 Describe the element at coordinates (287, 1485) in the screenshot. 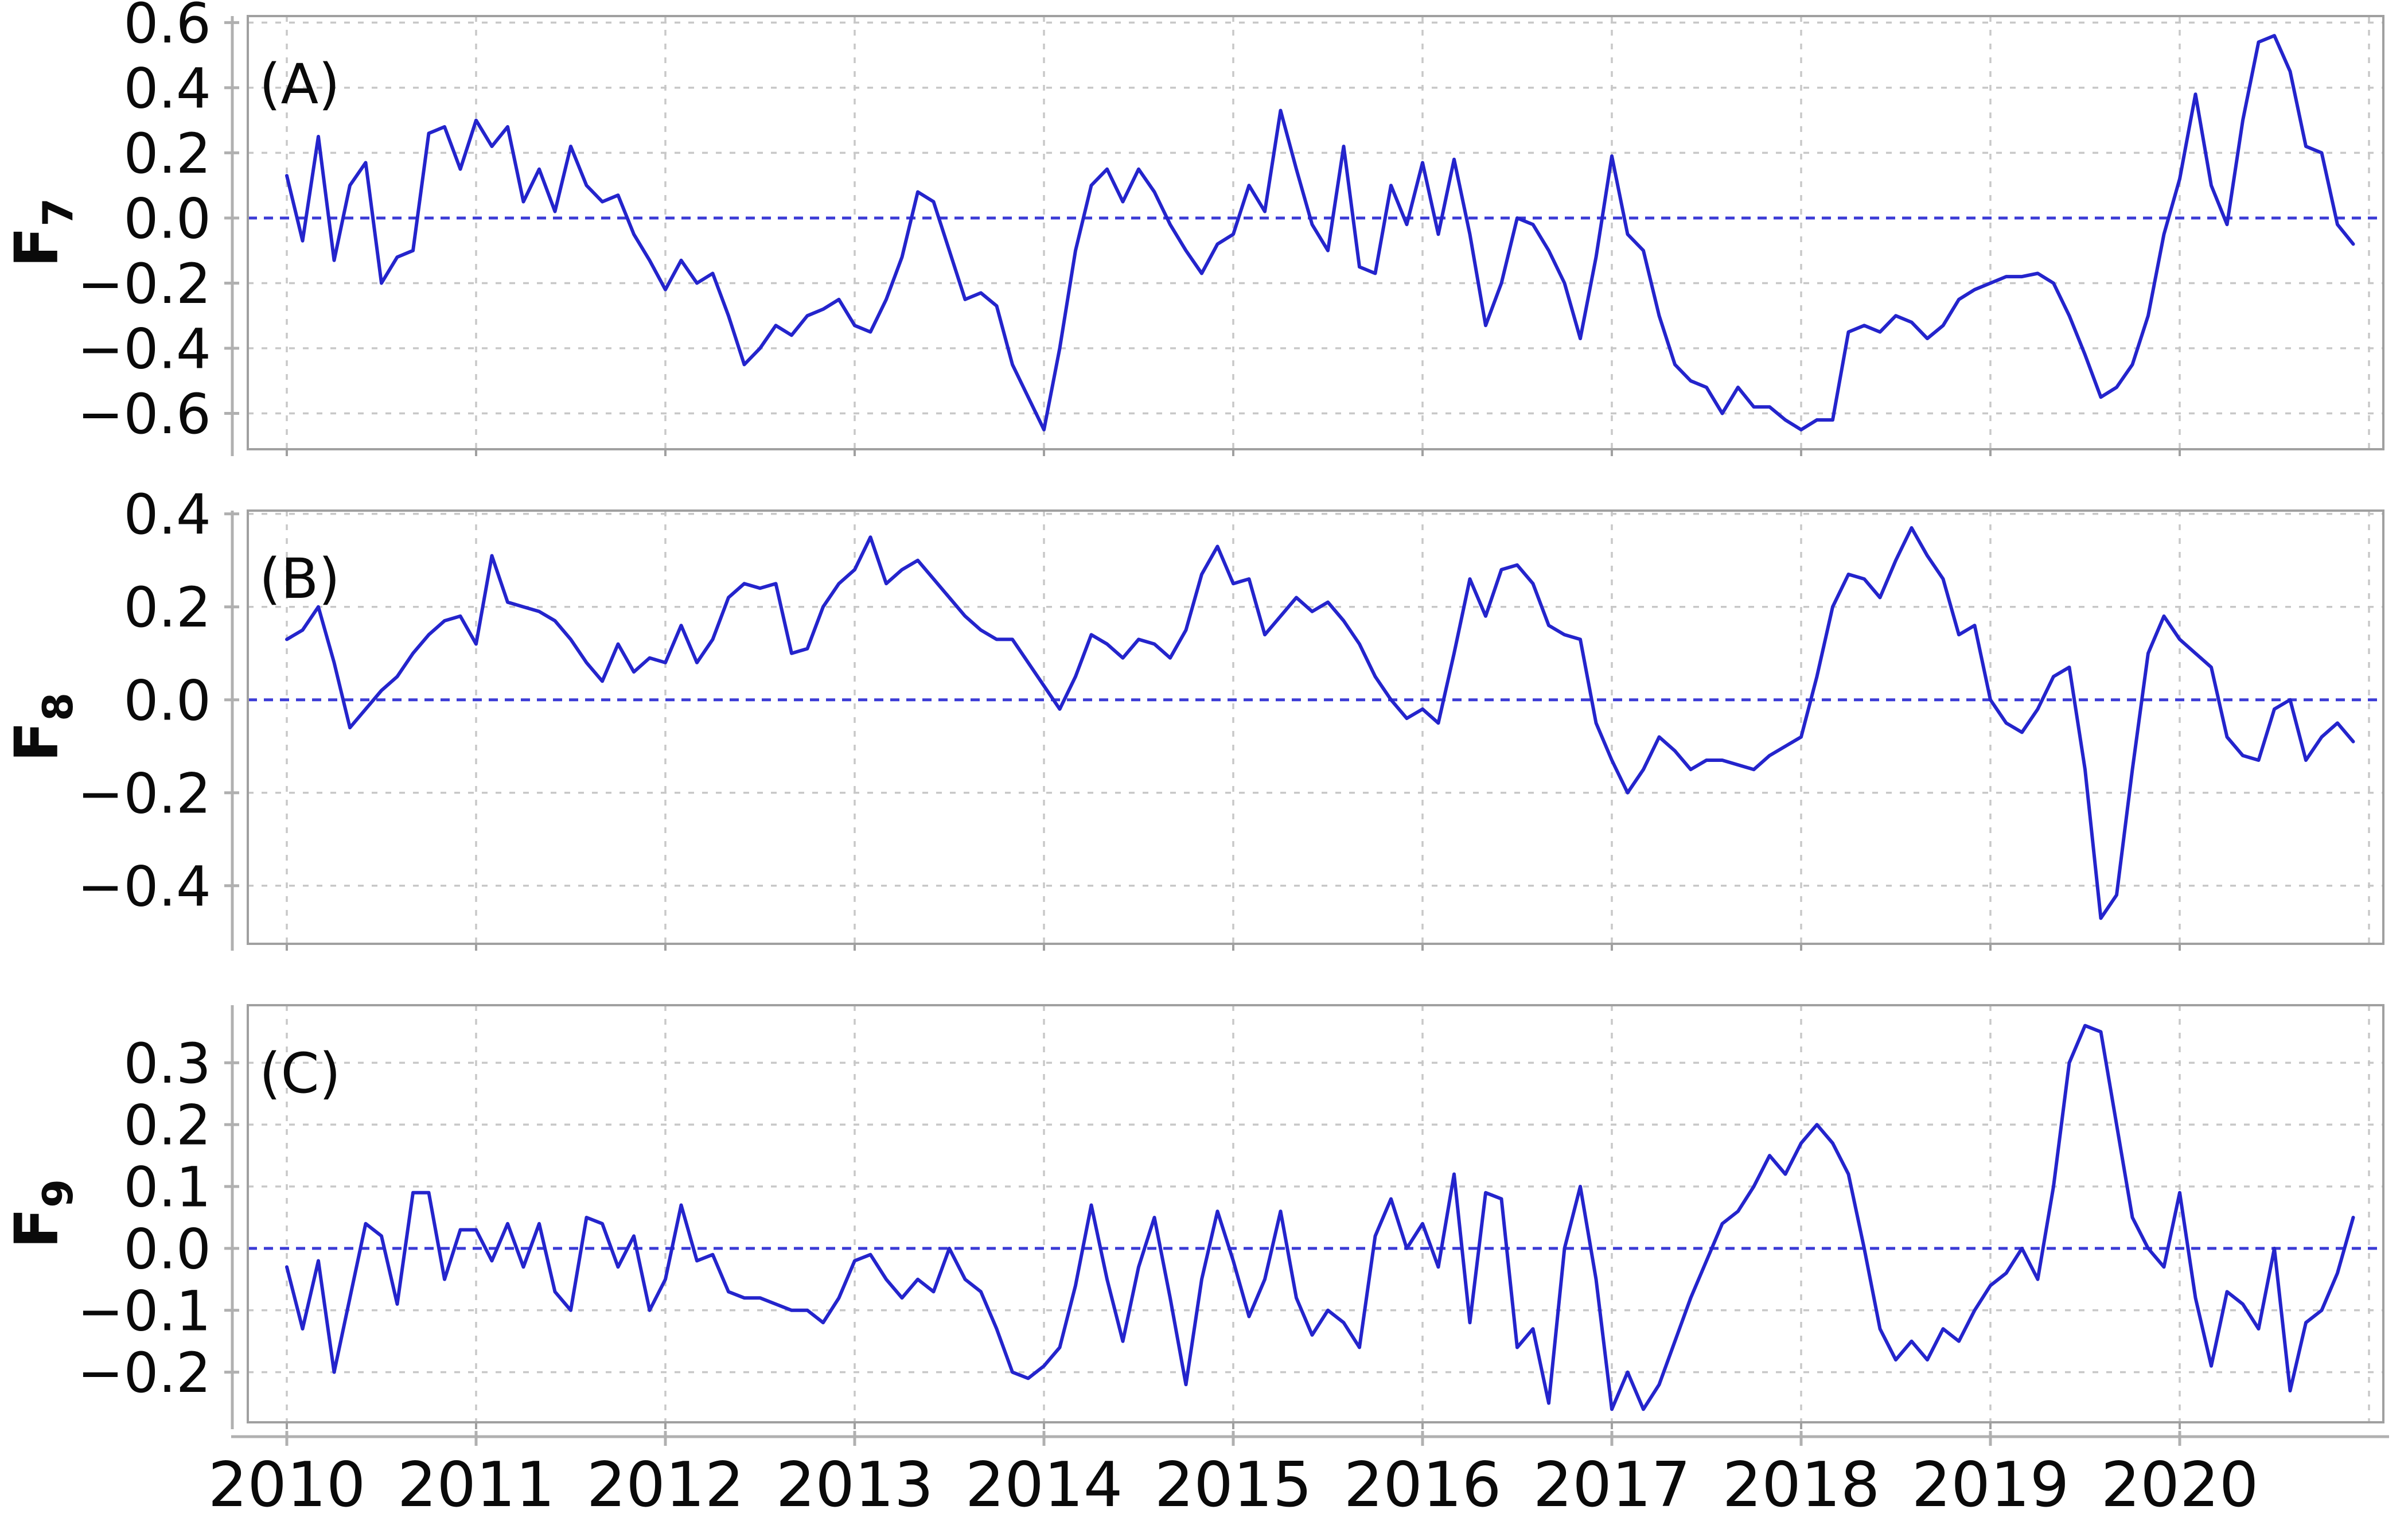

I see `x-tick-label: 2010` at that location.